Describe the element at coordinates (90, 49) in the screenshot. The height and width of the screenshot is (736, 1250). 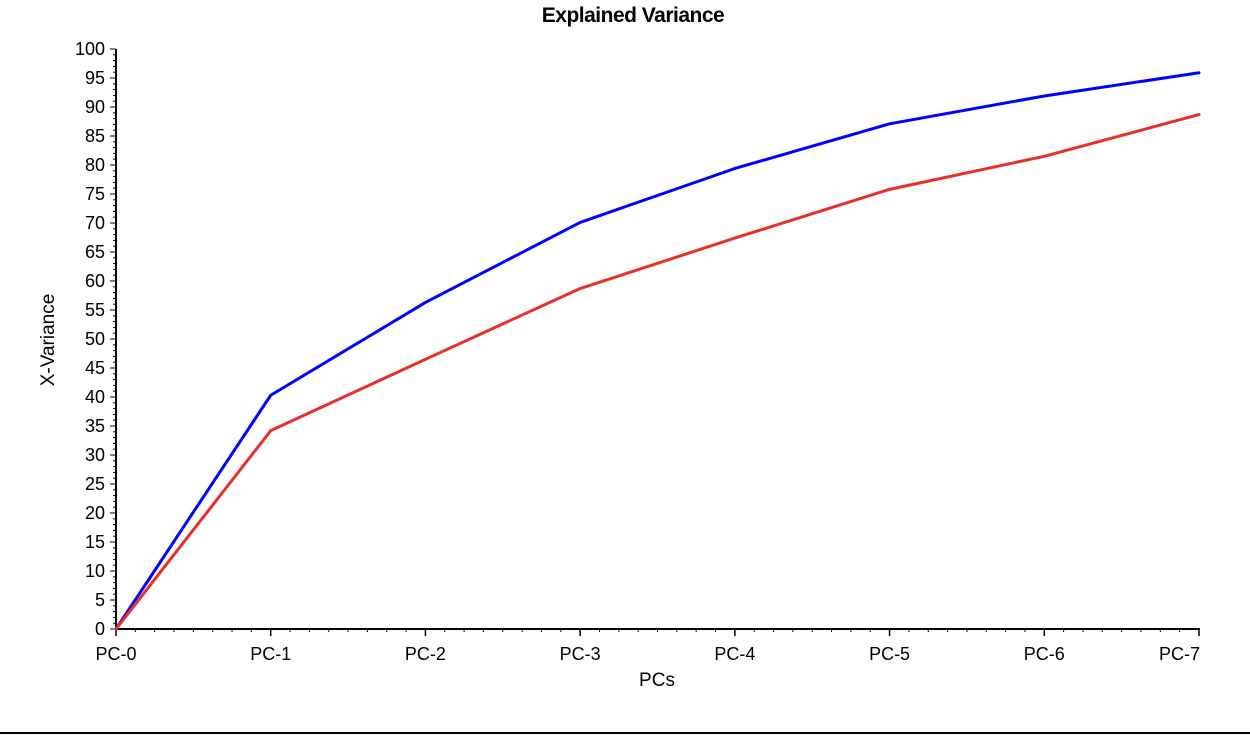
I see `y-tick-label: 100` at that location.